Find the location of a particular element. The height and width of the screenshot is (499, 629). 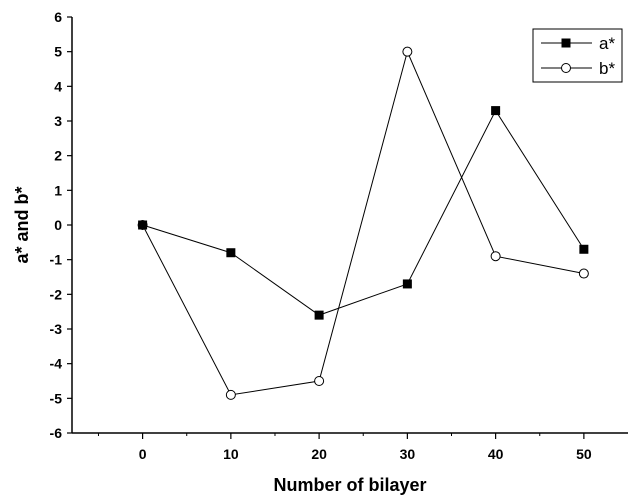

y-tick-label: -3 is located at coordinates (56, 329).